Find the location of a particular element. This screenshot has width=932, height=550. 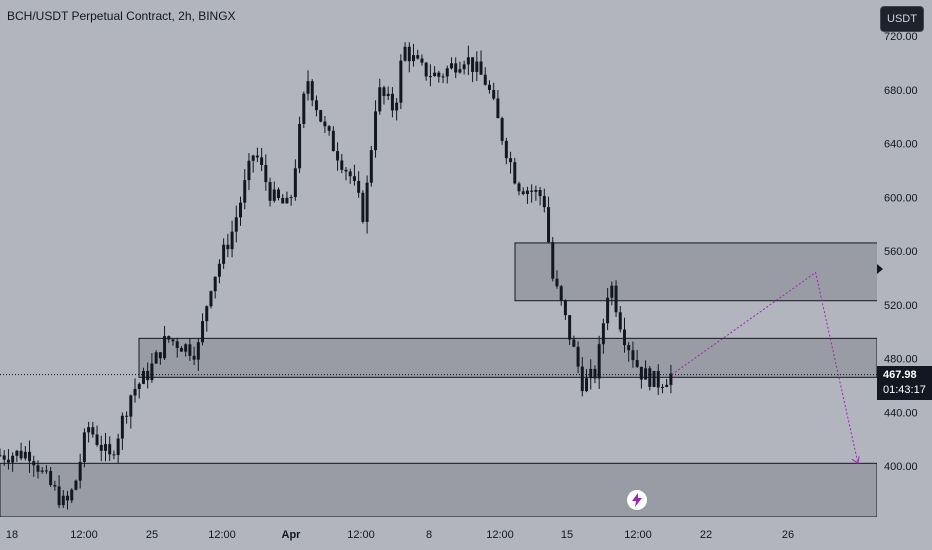

x-axis-panel is located at coordinates (466, 533).